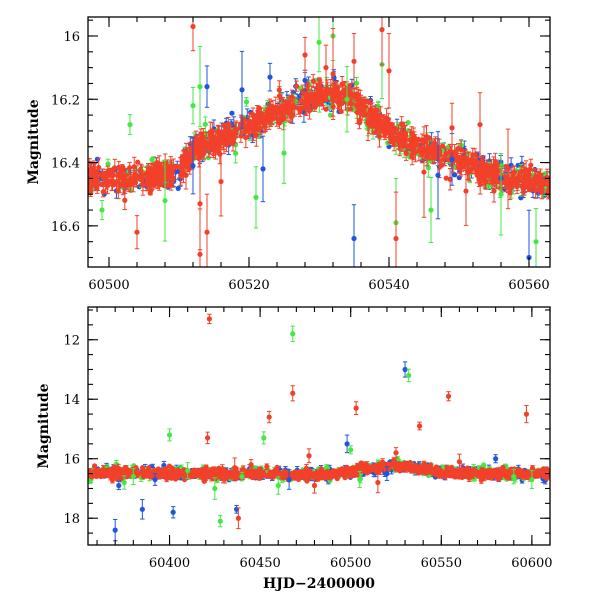 The image size is (600, 600). What do you see at coordinates (528, 285) in the screenshot?
I see `x-tick-label: 60560` at bounding box center [528, 285].